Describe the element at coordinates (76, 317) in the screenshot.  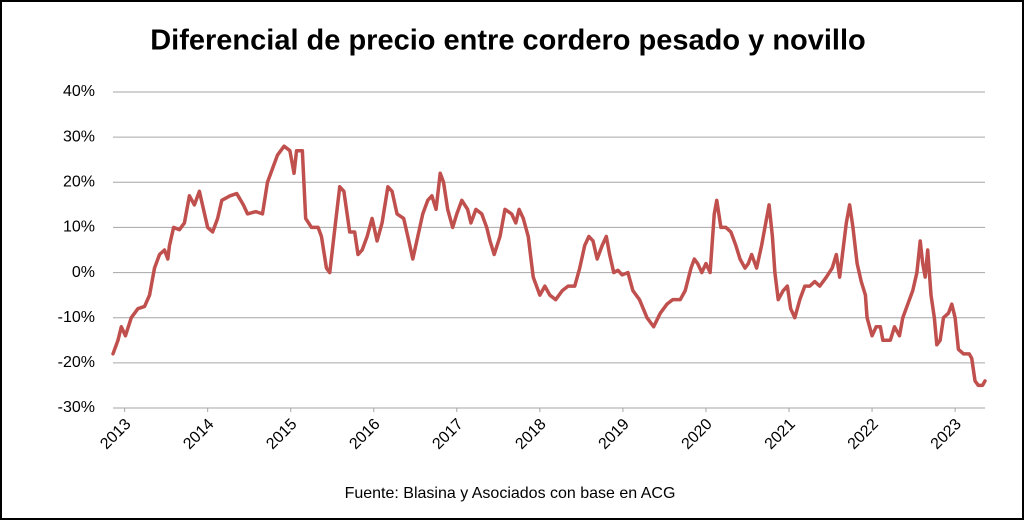
I see `y-tick-label: -10%` at that location.